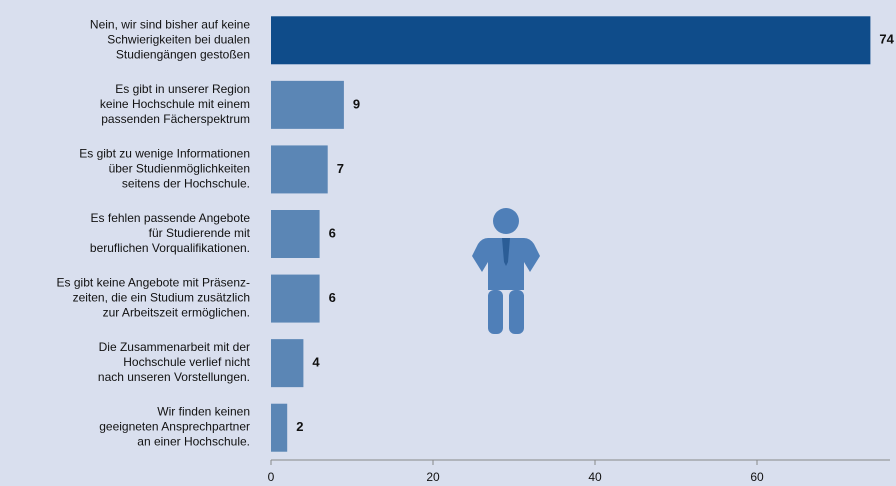  What do you see at coordinates (178, 39) in the screenshot?
I see `category-label-line: Schwierigkeiten bei dualen` at bounding box center [178, 39].